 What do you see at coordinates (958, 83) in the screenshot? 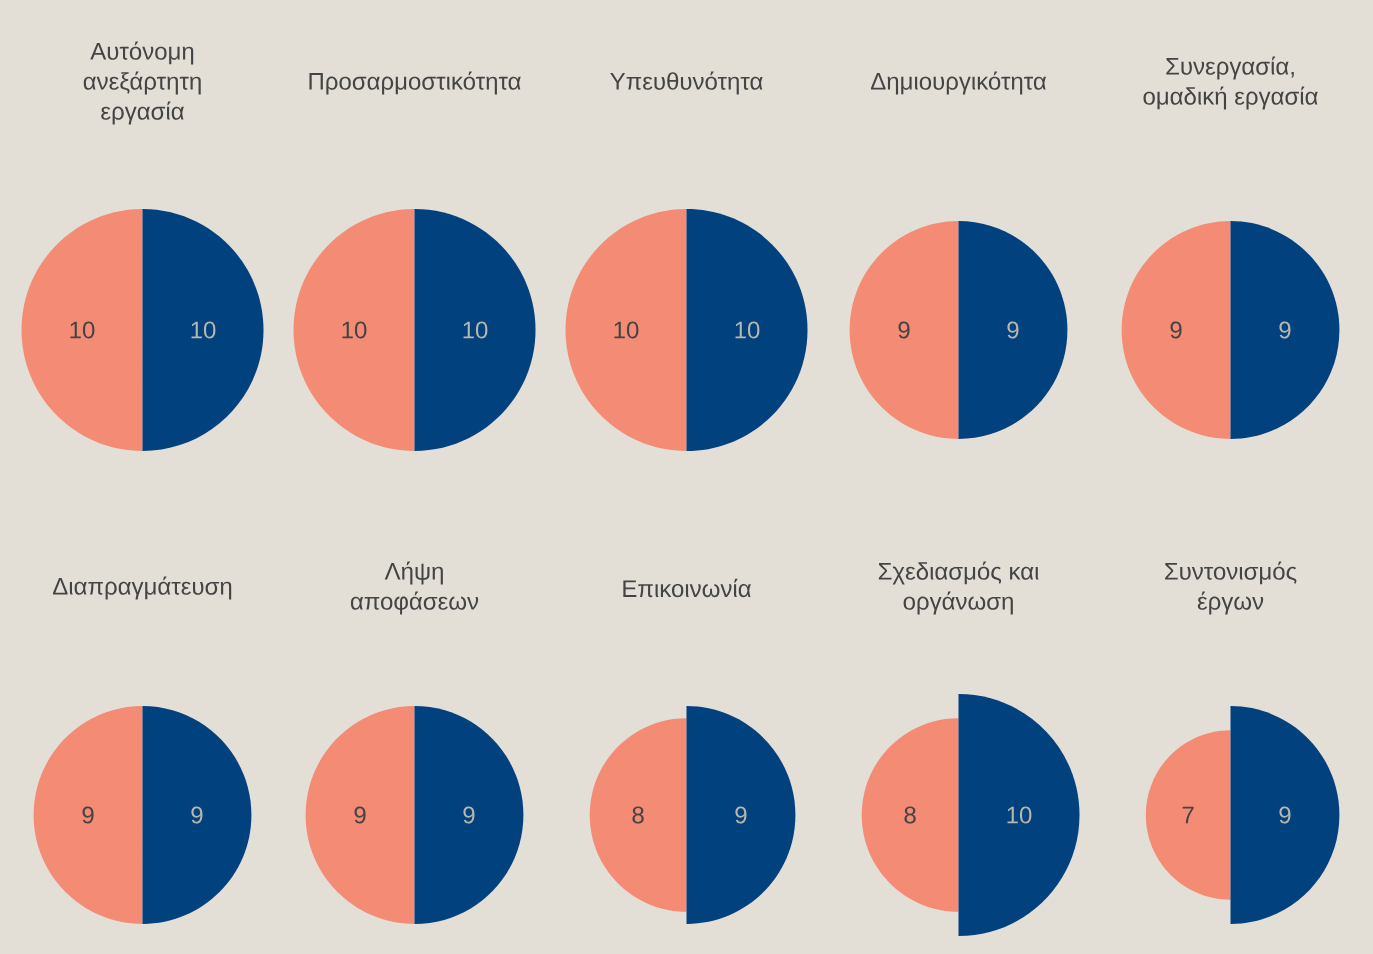
I see `category-label: Δημιουργικότητα` at bounding box center [958, 83].